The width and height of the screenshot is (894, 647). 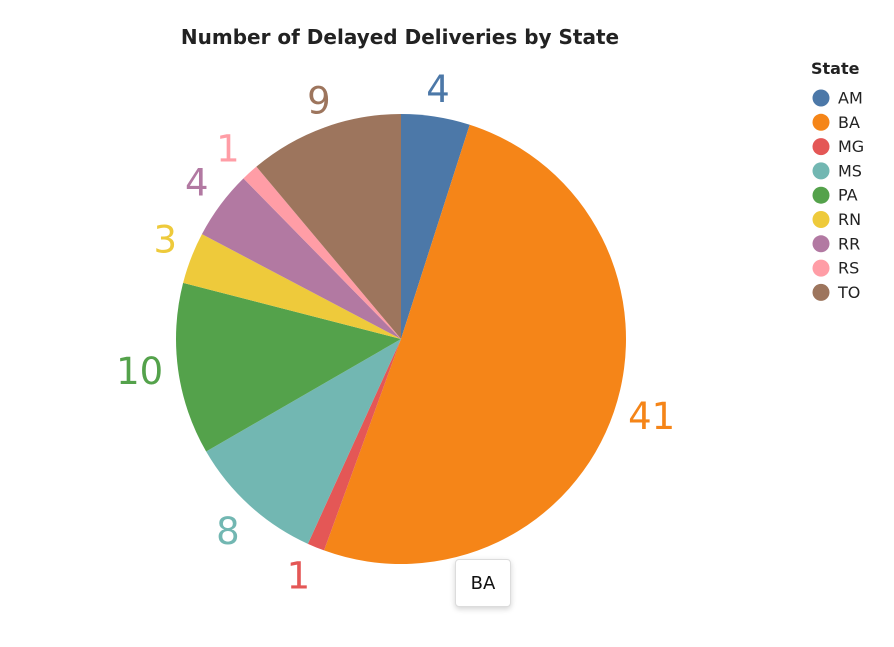 I want to click on legend-swatch-mg, so click(x=821, y=147).